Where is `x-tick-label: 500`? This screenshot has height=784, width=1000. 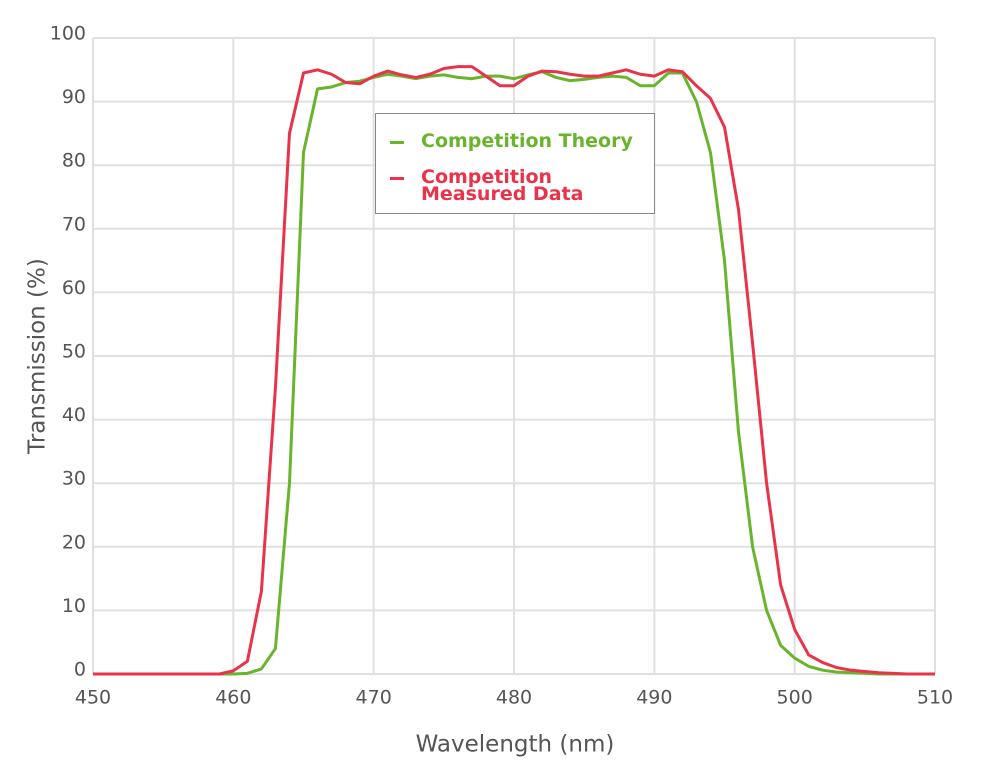
x-tick-label: 500 is located at coordinates (795, 698).